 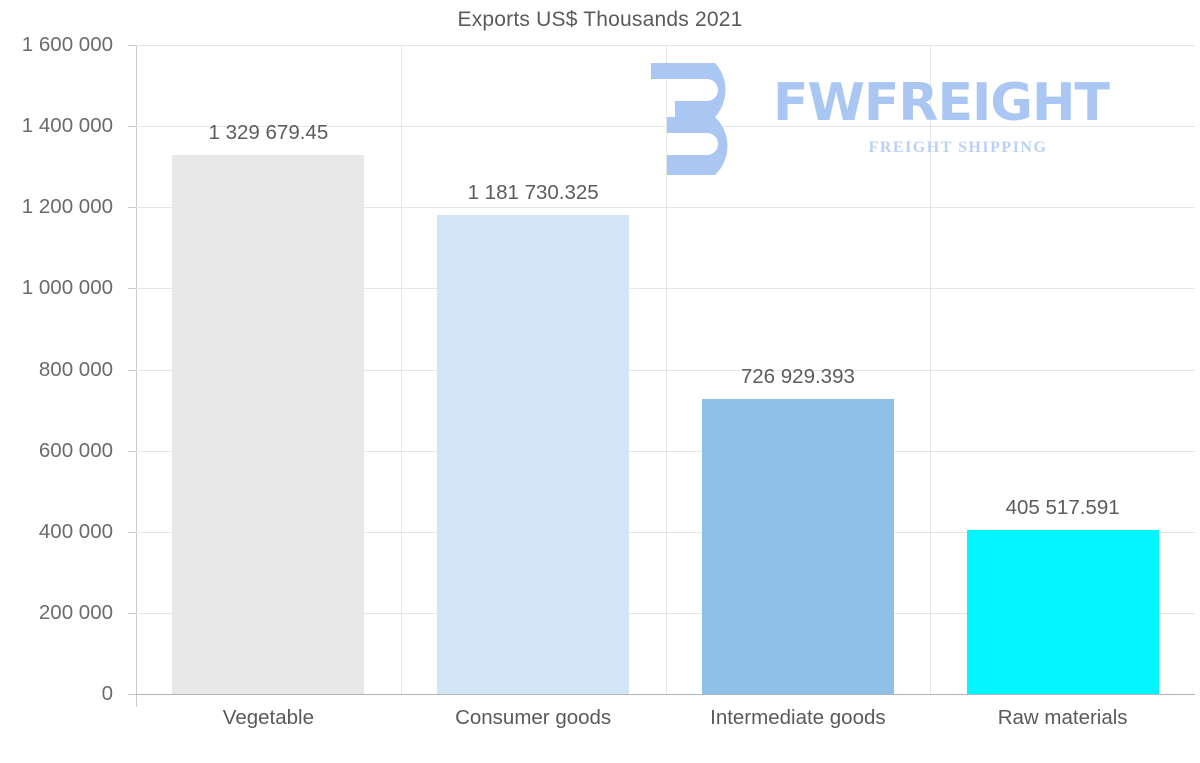 I want to click on y-axis-tick-label: 1 200 000, so click(x=67, y=207).